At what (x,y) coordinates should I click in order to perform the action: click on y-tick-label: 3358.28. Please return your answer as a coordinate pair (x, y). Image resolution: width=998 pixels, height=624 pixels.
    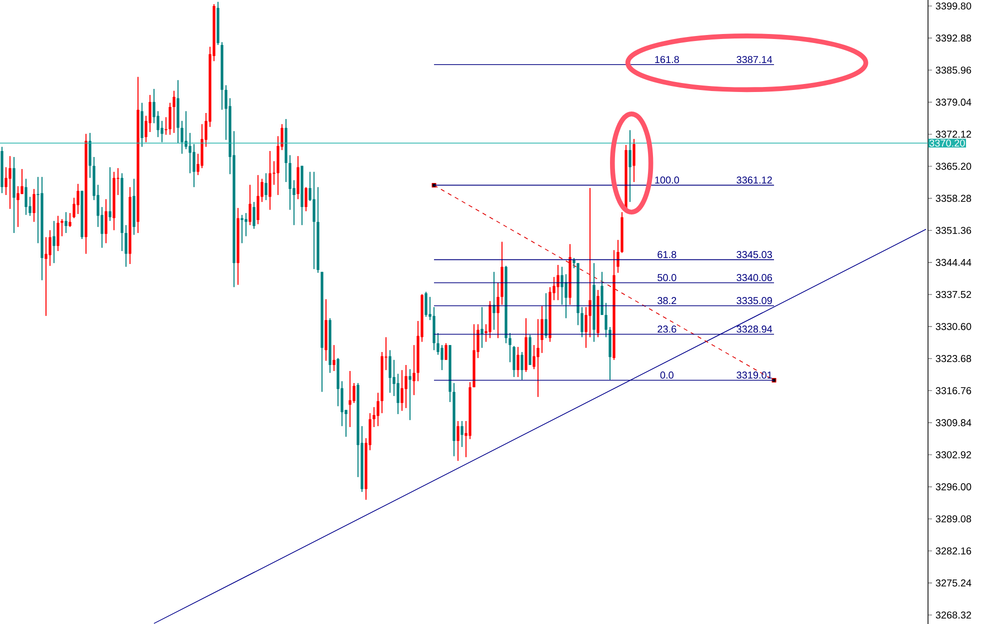
    Looking at the image, I should click on (954, 198).